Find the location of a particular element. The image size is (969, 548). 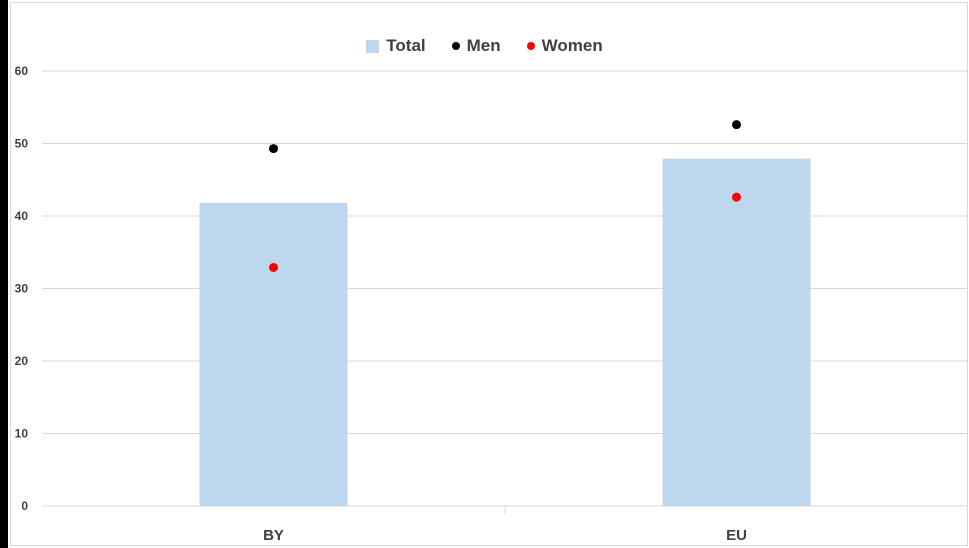

window-edge is located at coordinates (4, 274).